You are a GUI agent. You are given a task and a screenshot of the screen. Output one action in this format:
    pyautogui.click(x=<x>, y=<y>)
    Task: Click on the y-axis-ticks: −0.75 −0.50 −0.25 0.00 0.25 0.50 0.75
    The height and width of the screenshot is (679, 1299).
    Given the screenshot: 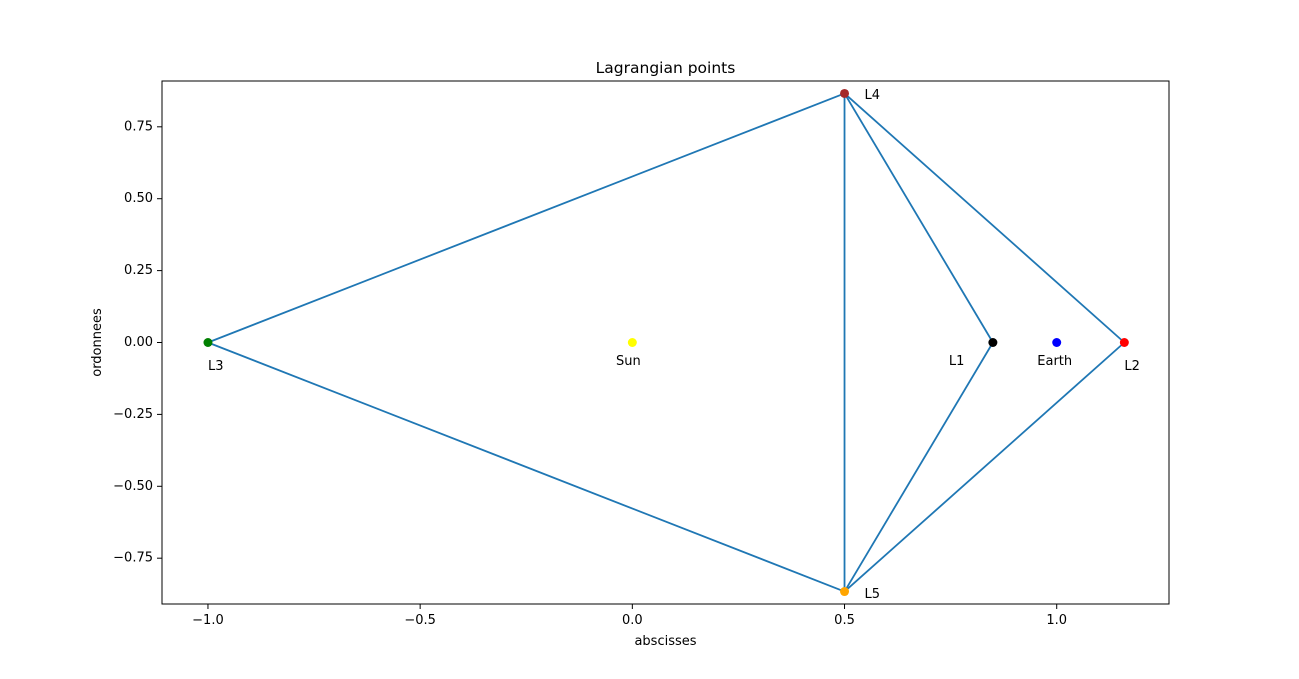 What is the action you would take?
    pyautogui.click(x=137, y=342)
    